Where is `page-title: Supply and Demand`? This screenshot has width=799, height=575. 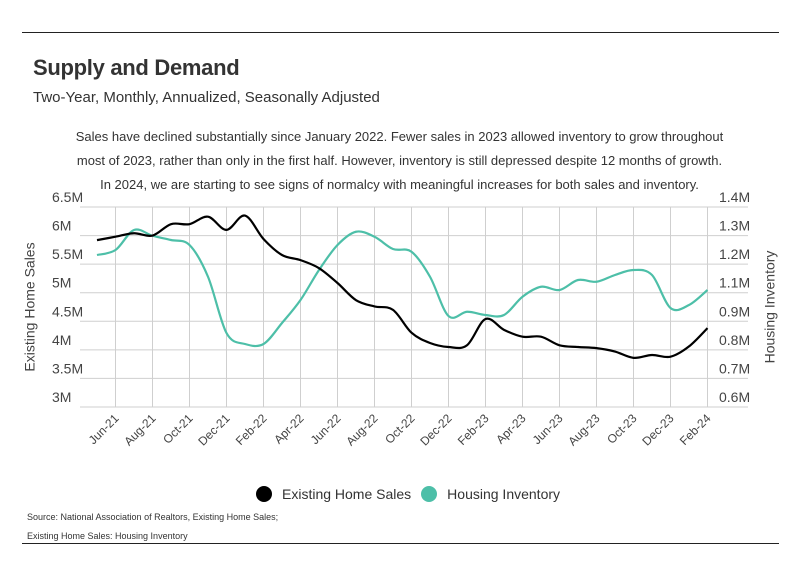 page-title: Supply and Demand is located at coordinates (136, 67).